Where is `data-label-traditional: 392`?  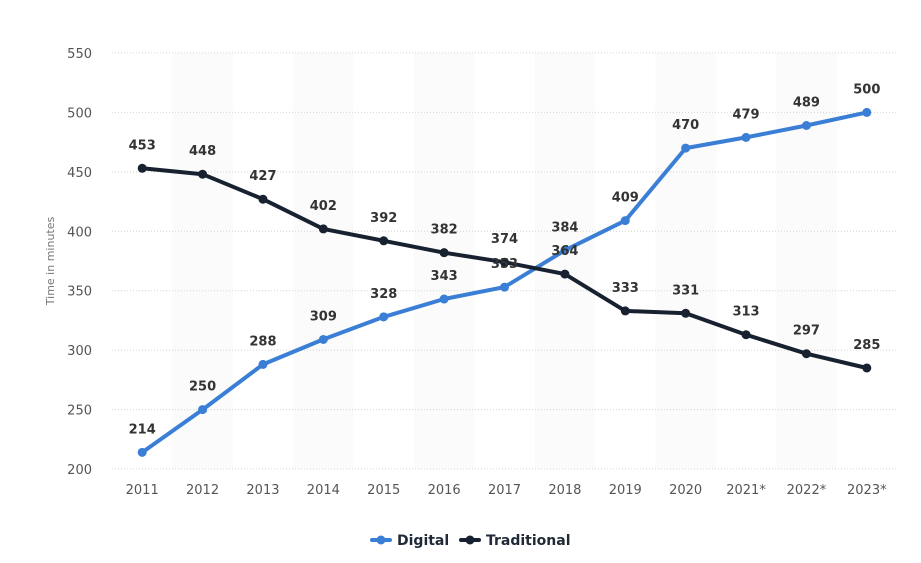
data-label-traditional: 392 is located at coordinates (383, 218).